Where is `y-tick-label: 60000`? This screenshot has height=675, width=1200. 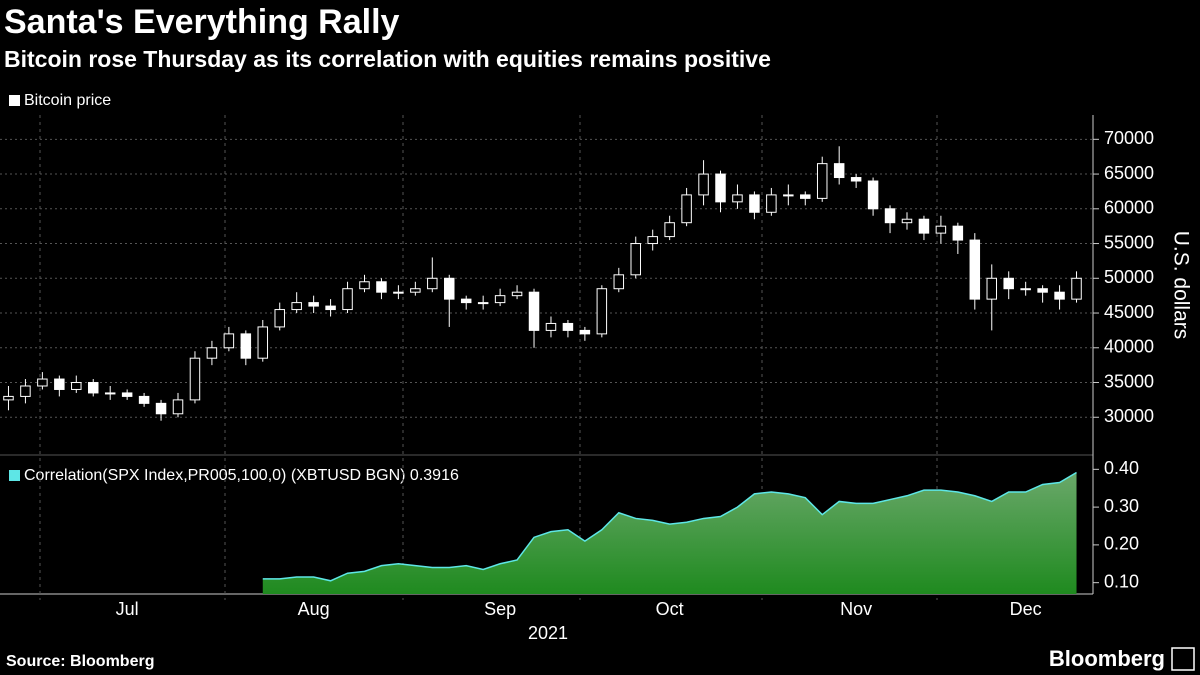 y-tick-label: 60000 is located at coordinates (1129, 208).